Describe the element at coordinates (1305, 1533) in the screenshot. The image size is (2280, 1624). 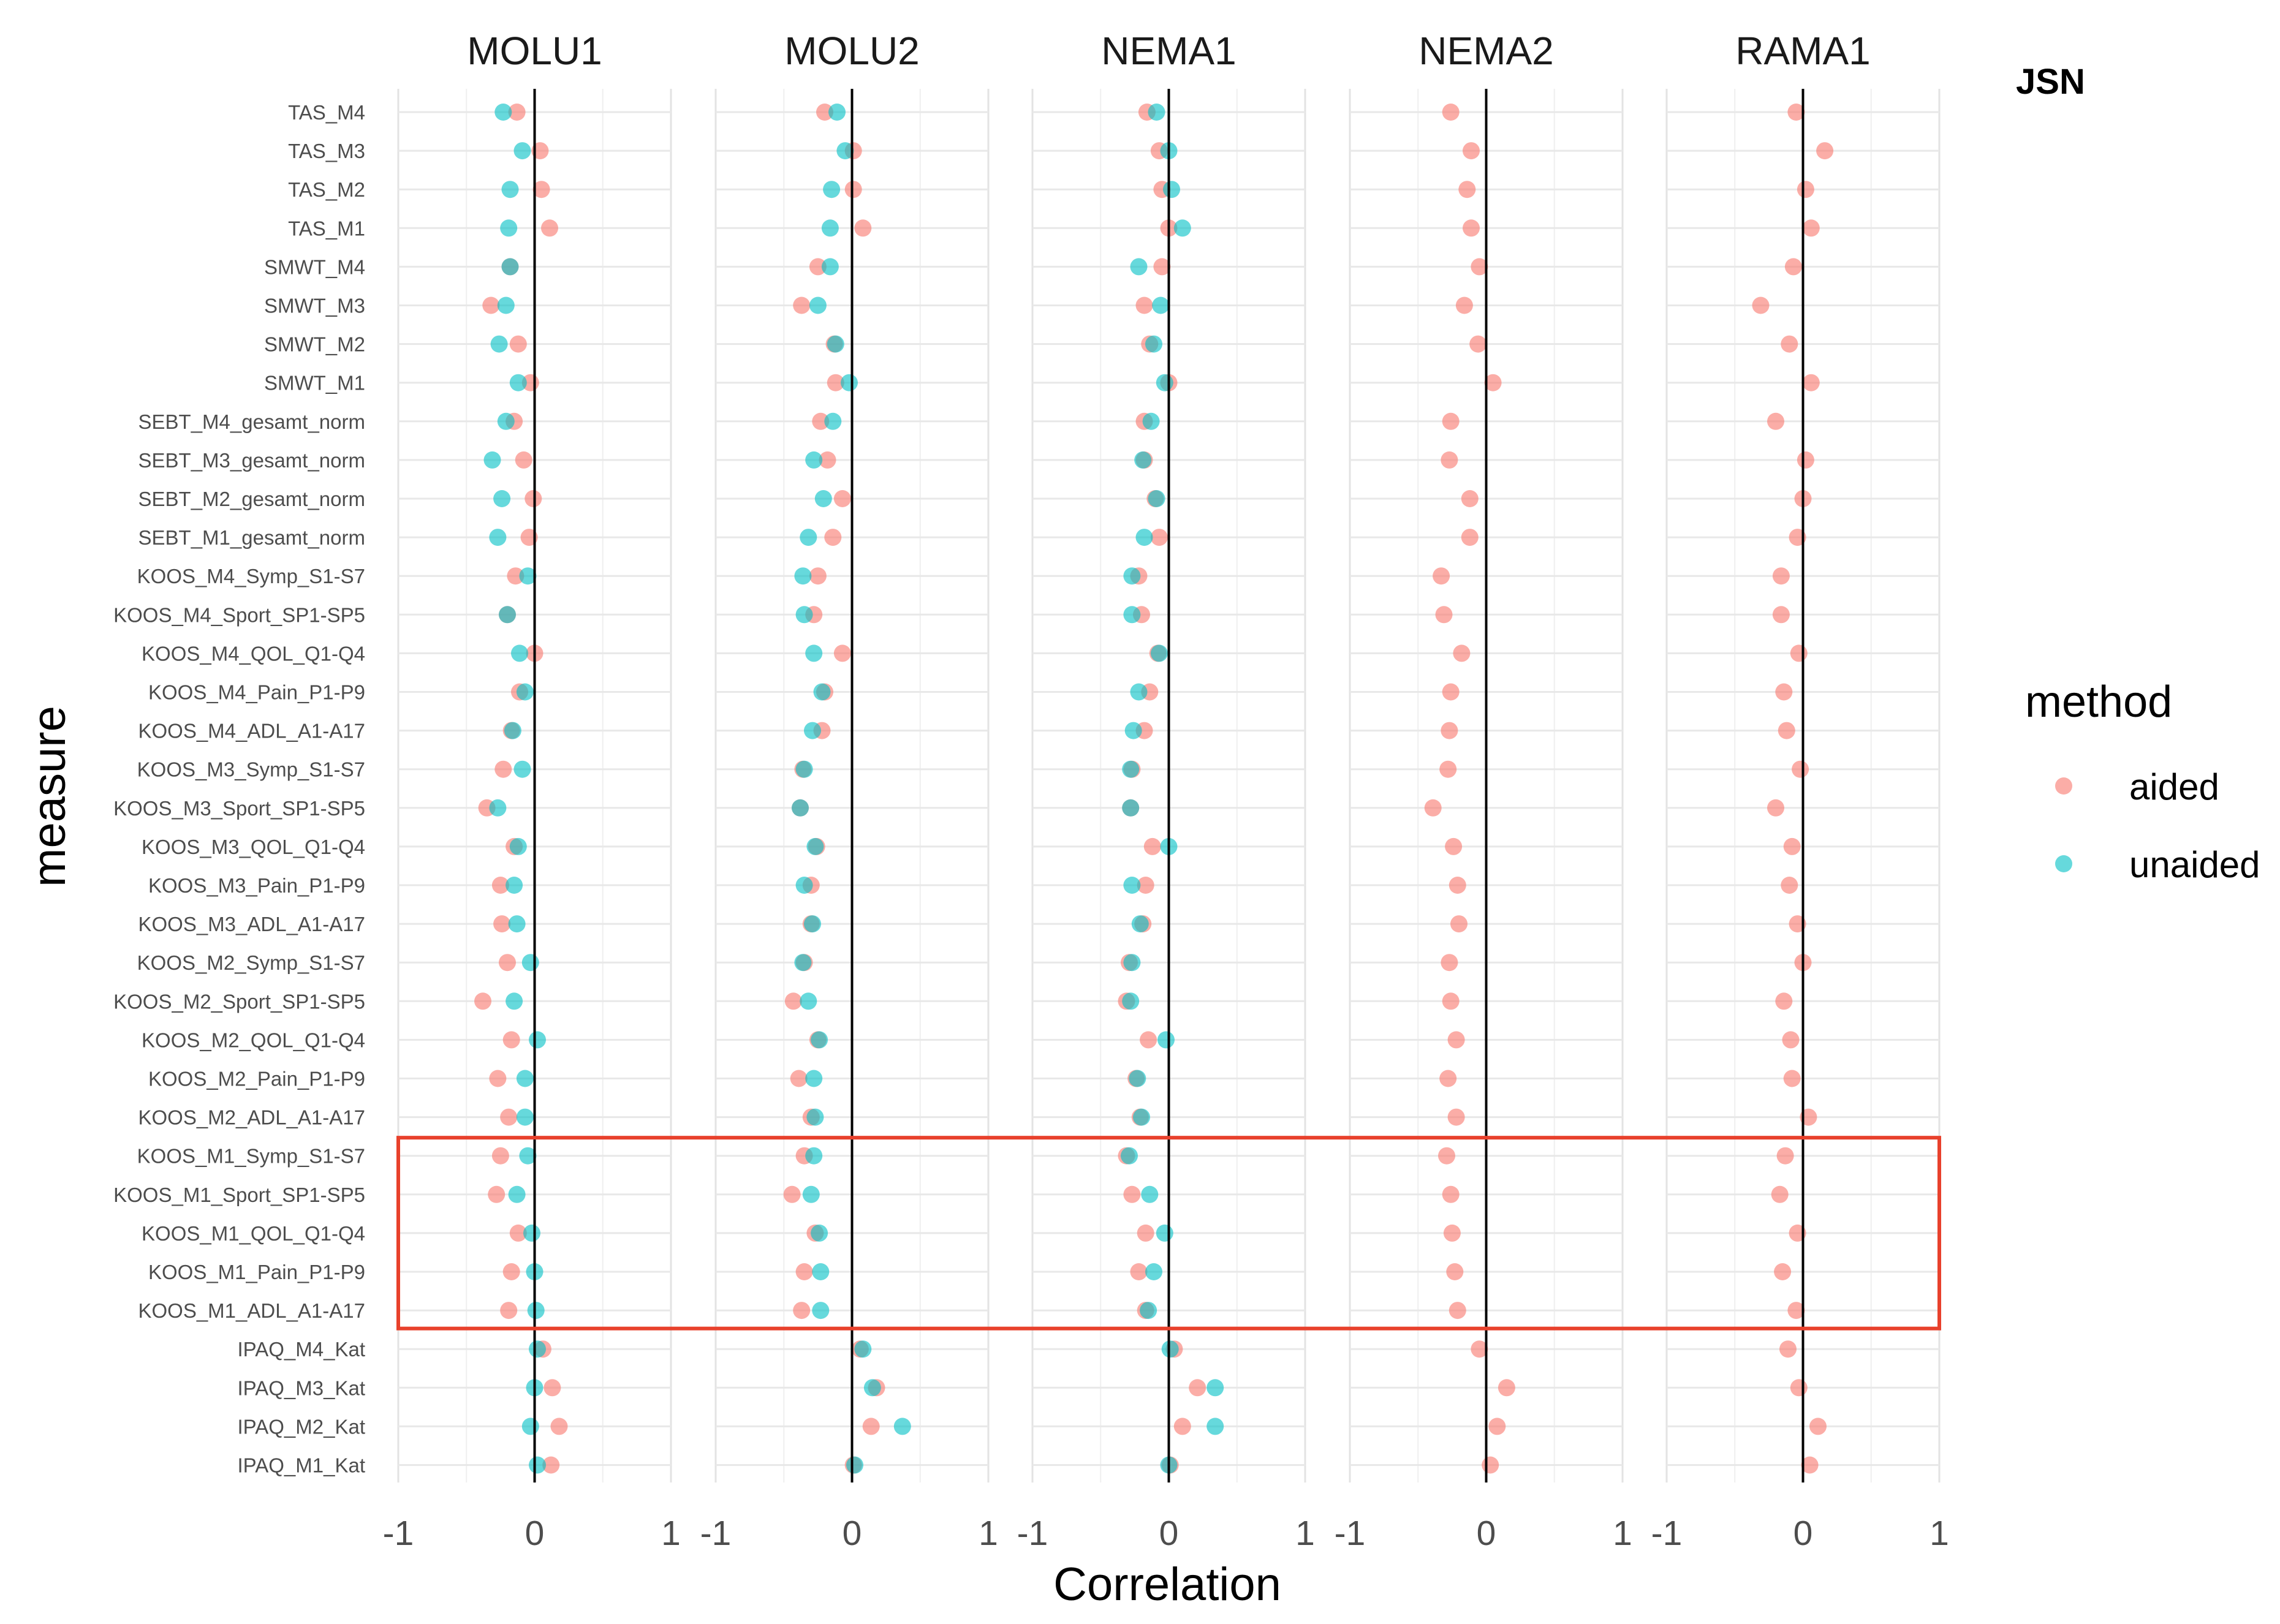
I see `x-tick-label: 1` at that location.